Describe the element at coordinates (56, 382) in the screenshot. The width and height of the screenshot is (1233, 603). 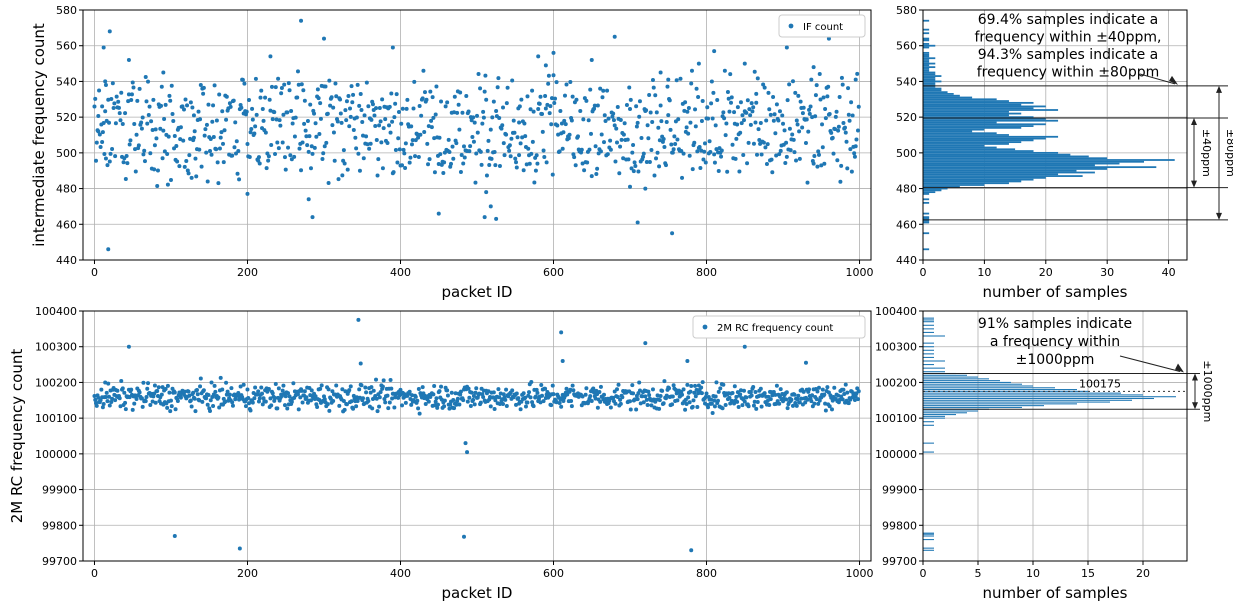
I see `y-tick-label: 100200` at that location.